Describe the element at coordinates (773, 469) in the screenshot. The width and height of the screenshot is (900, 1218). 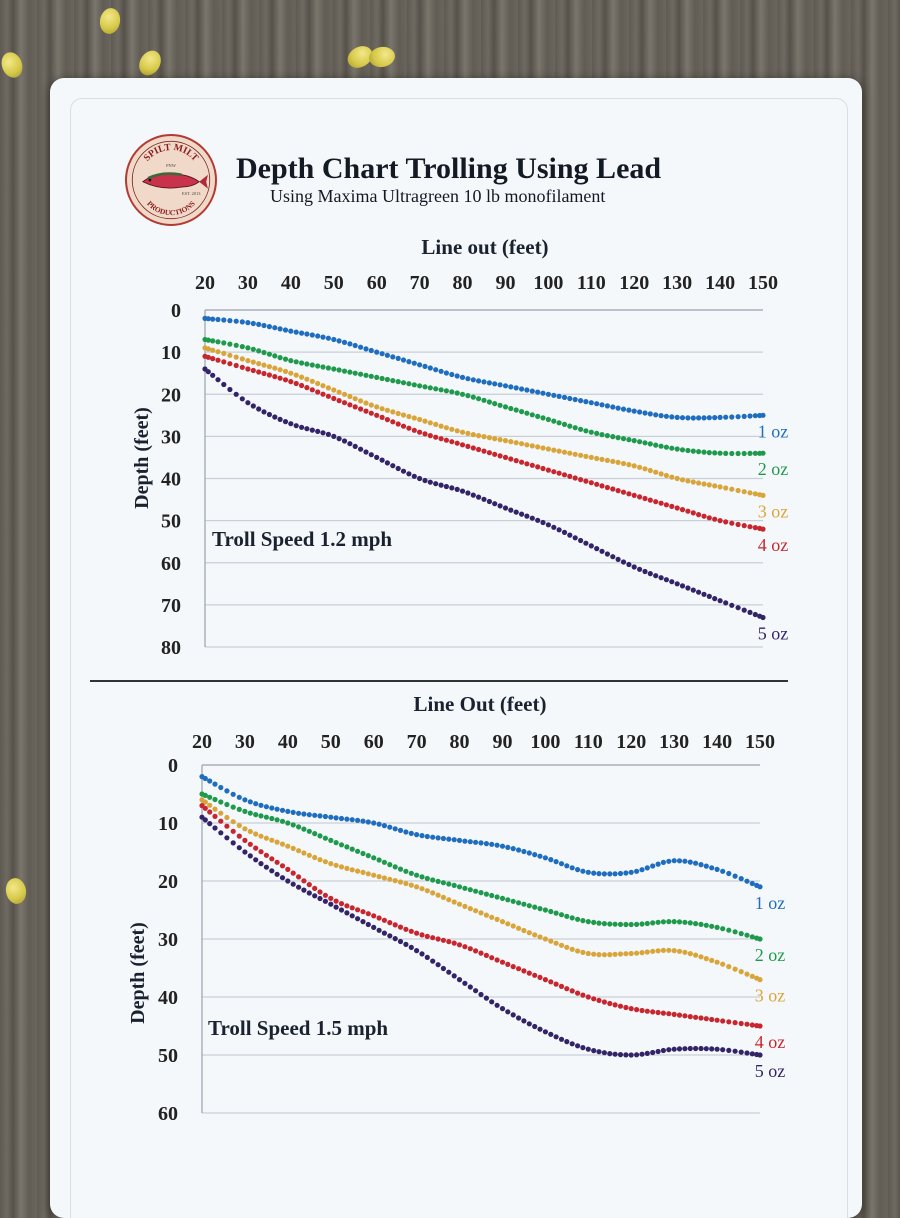
I see `series-label: 2 oz` at that location.